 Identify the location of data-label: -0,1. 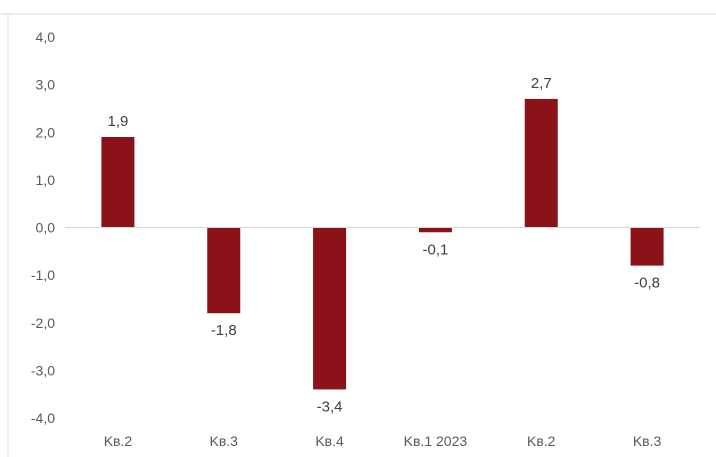
(435, 249).